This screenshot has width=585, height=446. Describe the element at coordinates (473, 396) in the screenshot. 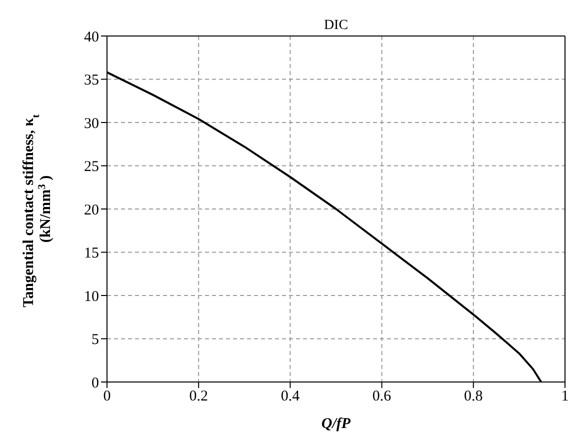

I see `x-tick-label: 0.8` at that location.